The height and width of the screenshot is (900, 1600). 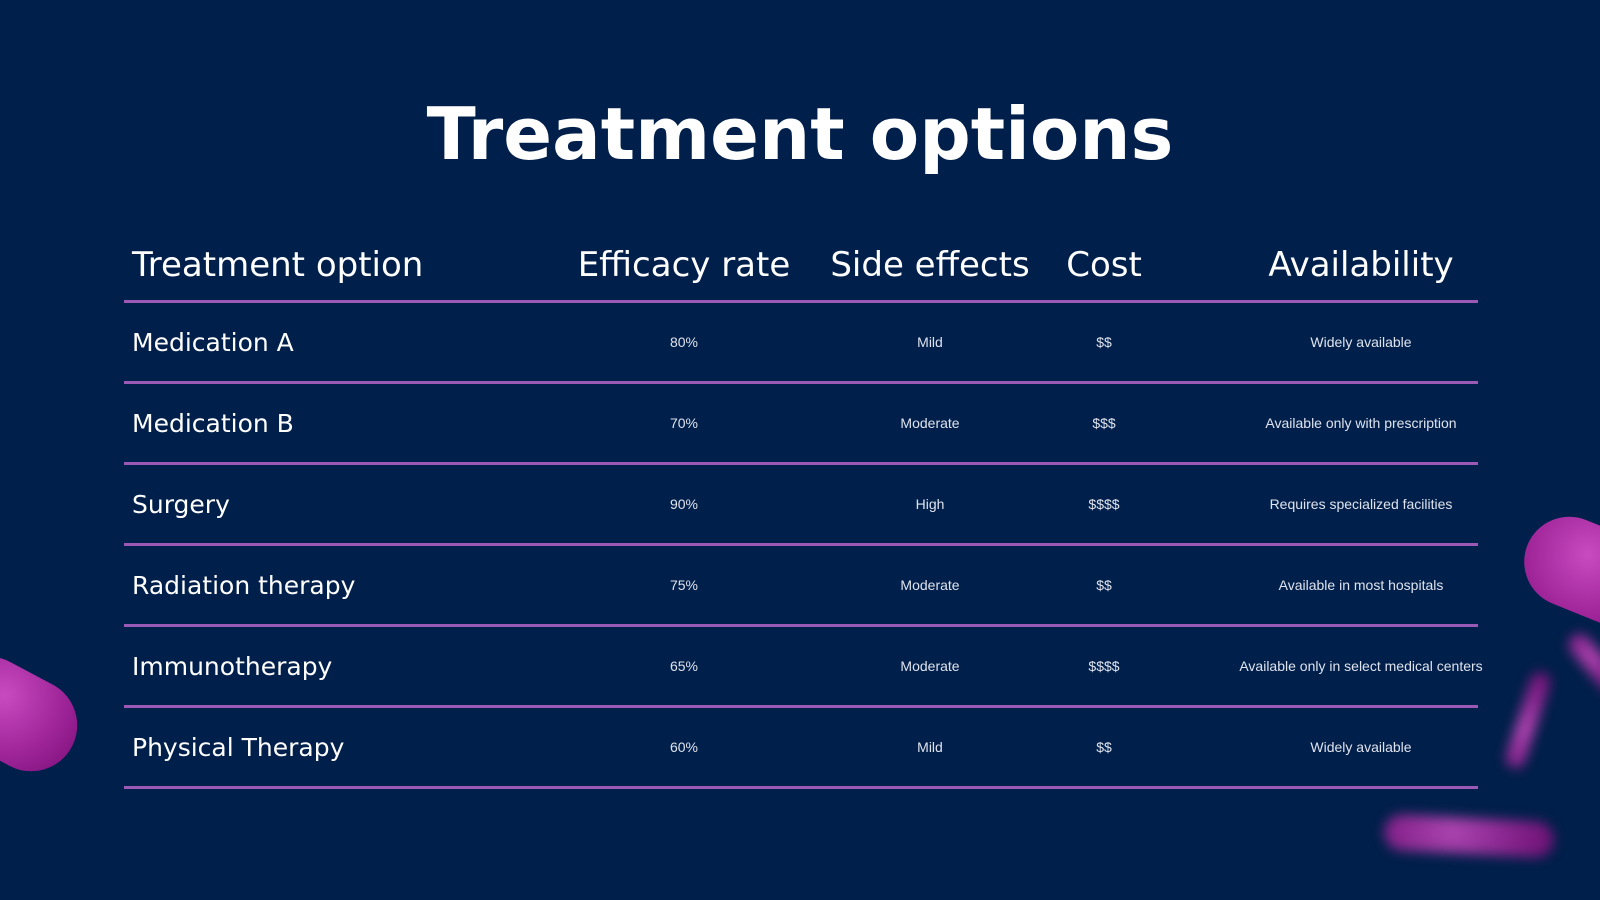 I want to click on efficacy-value: 80%, so click(x=684, y=342).